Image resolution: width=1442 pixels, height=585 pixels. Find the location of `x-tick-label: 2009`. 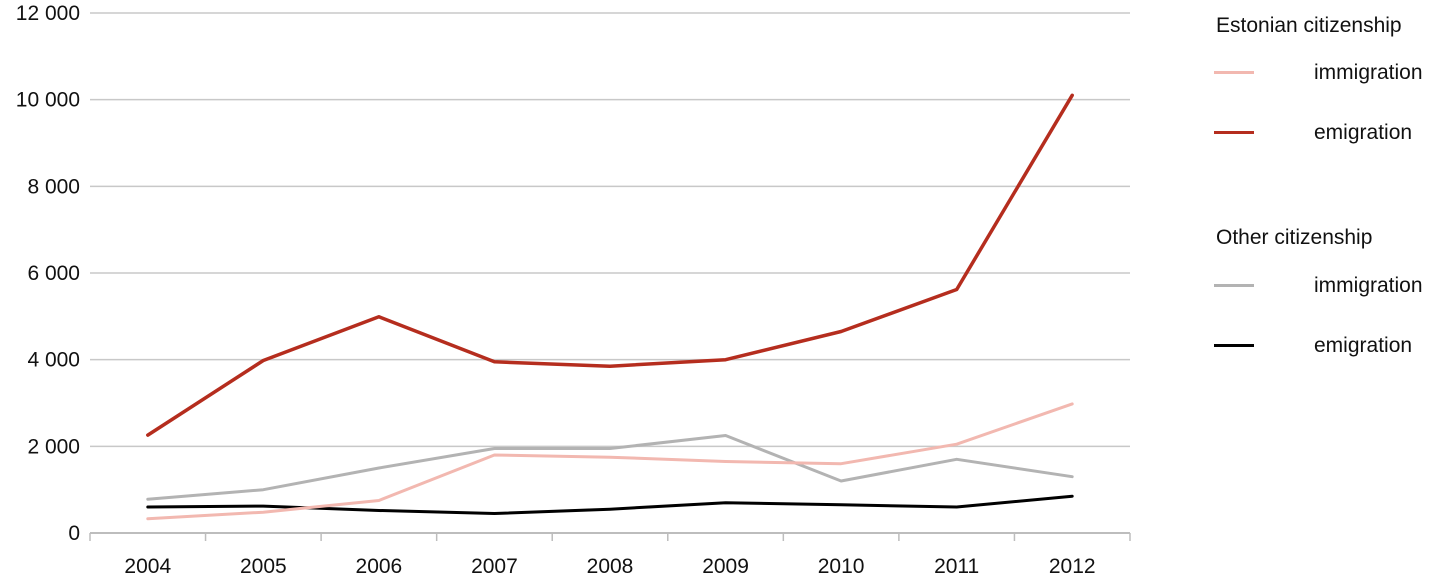

x-tick-label: 2009 is located at coordinates (725, 566).